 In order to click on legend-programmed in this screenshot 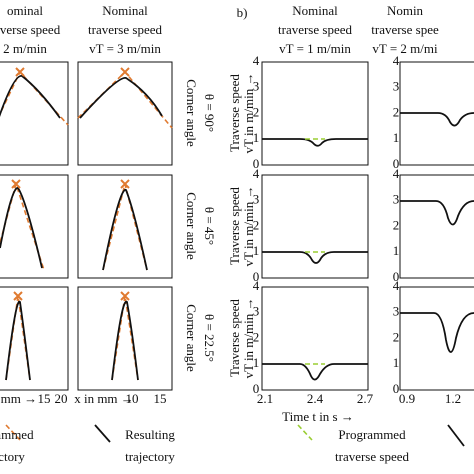, I will do `click(13, 432)`.